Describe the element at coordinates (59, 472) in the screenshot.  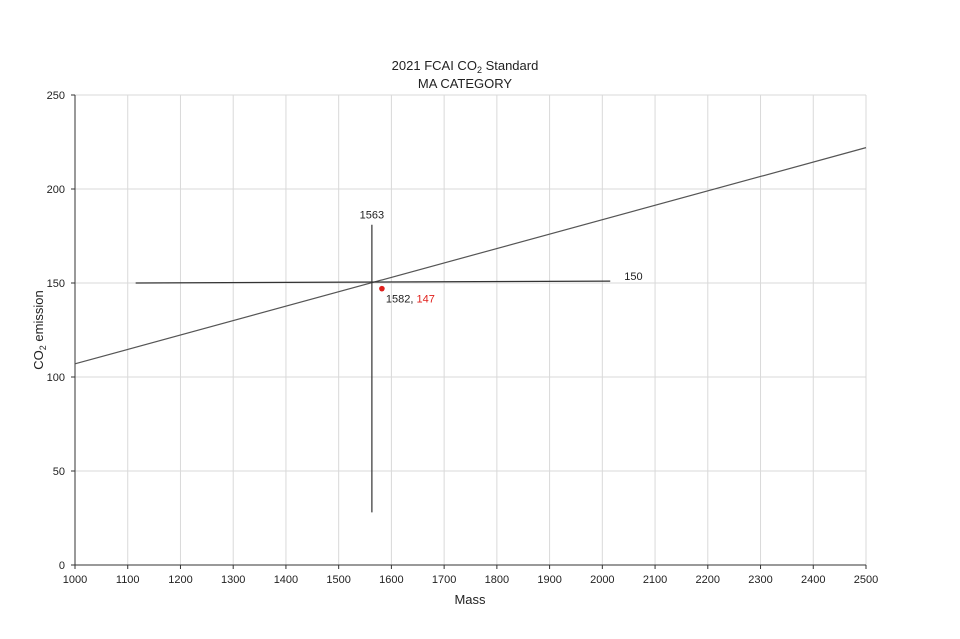
I see `y-tick-label: 50` at that location.